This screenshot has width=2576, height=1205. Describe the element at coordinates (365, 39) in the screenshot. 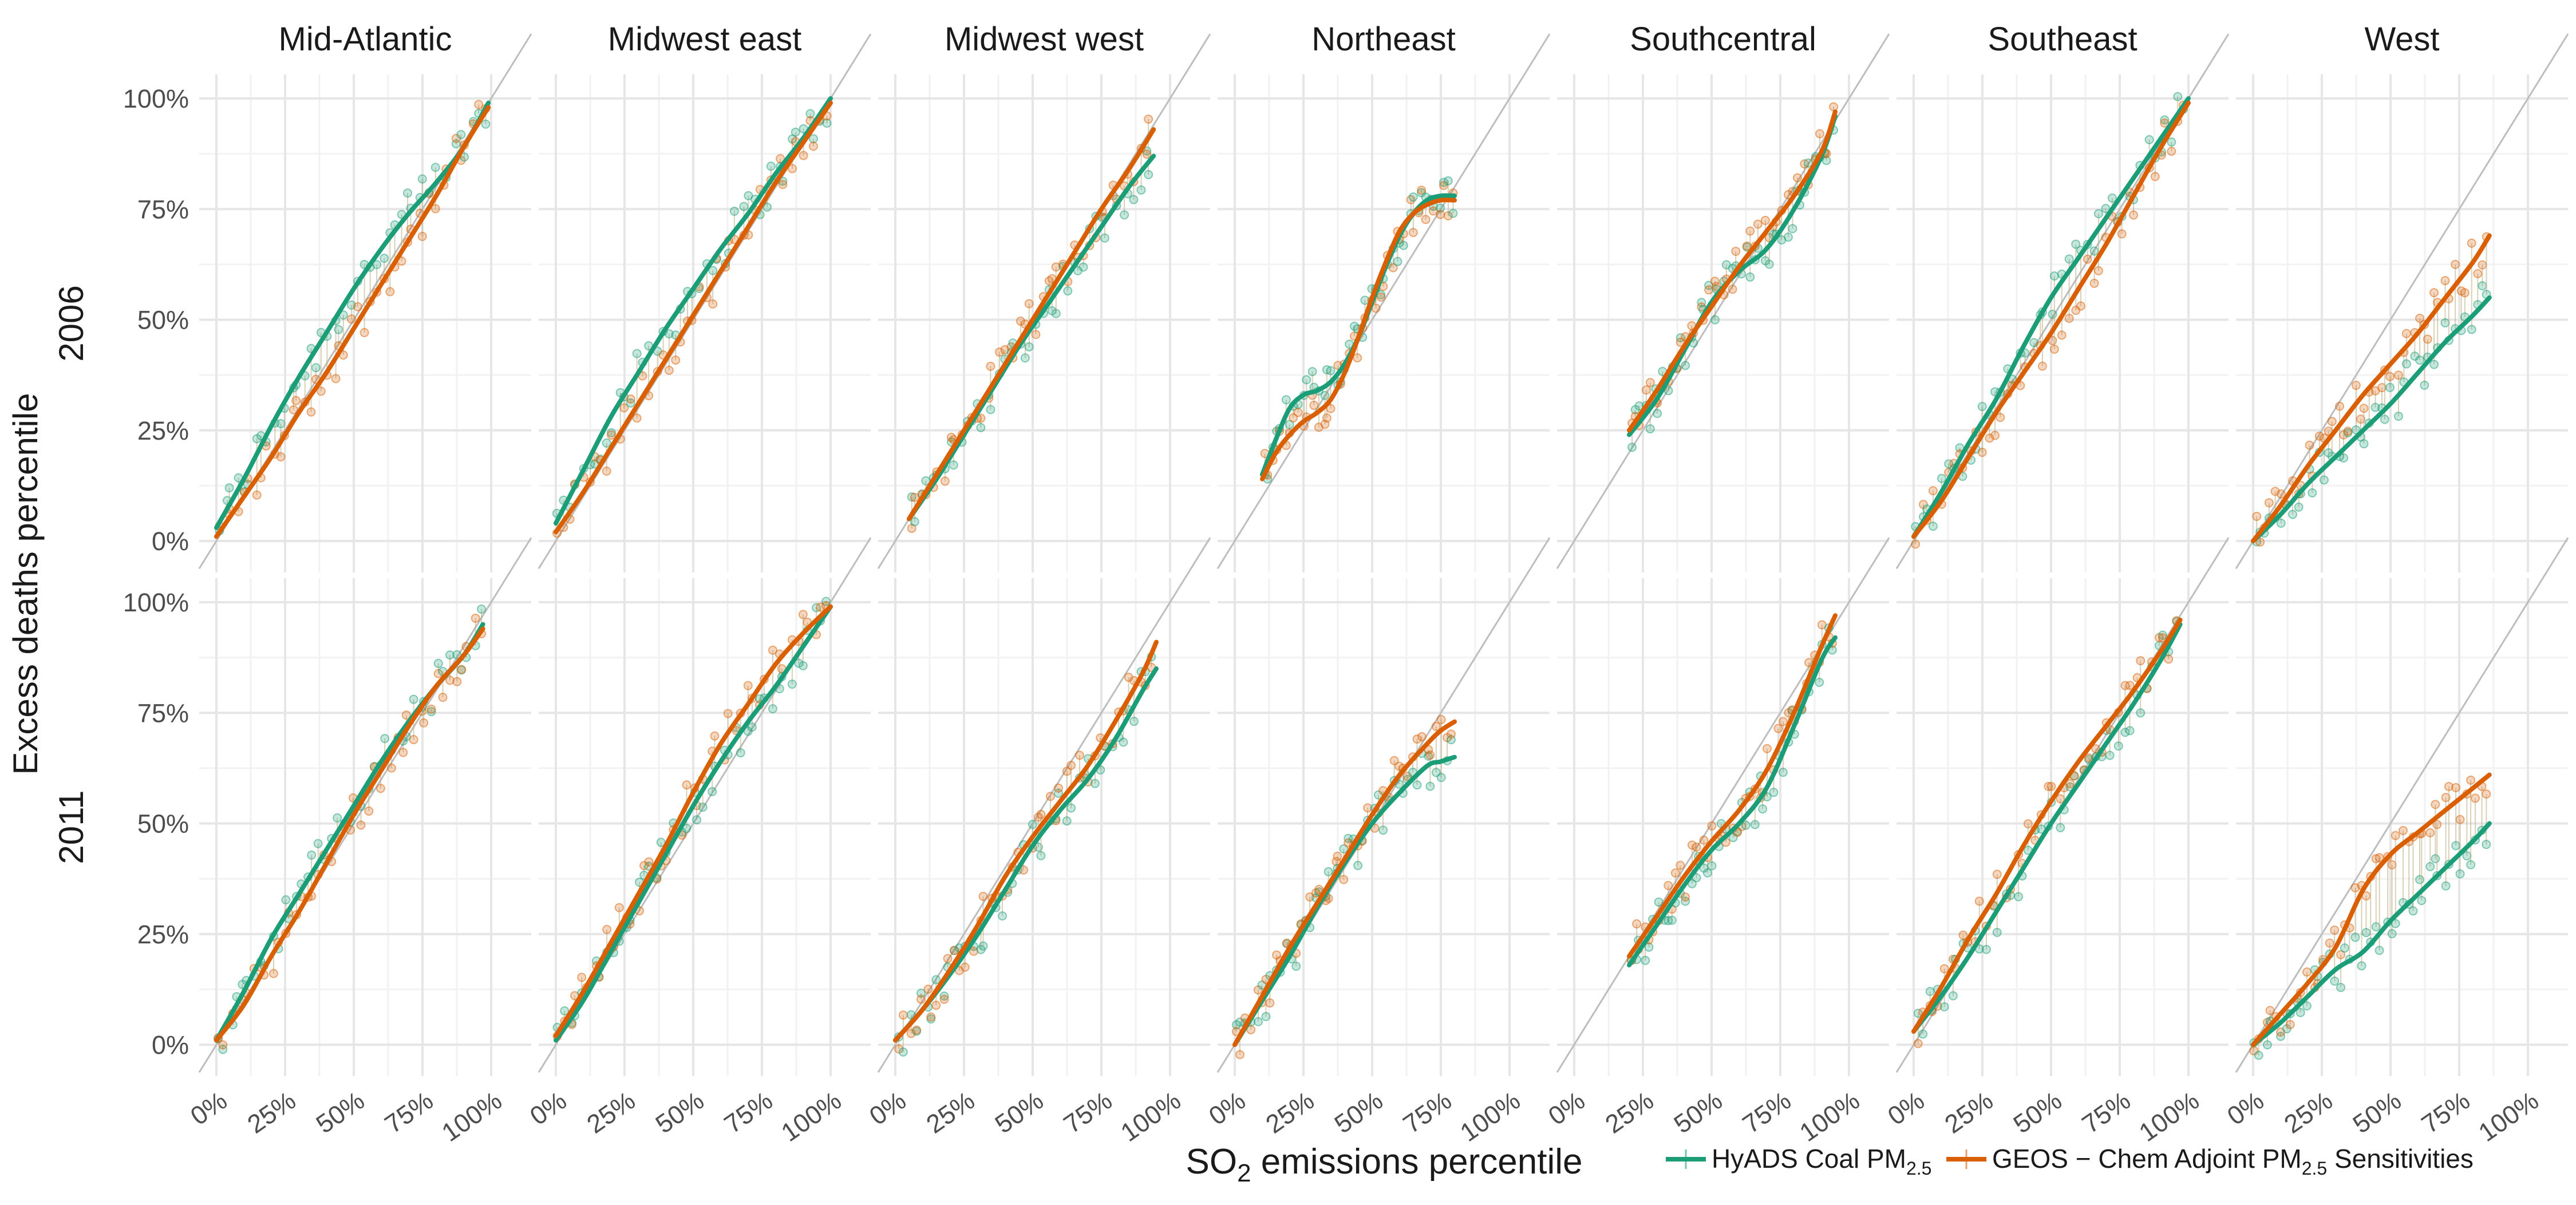

I see `facet-title-mid-atlantic: Mid-Atlantic` at that location.